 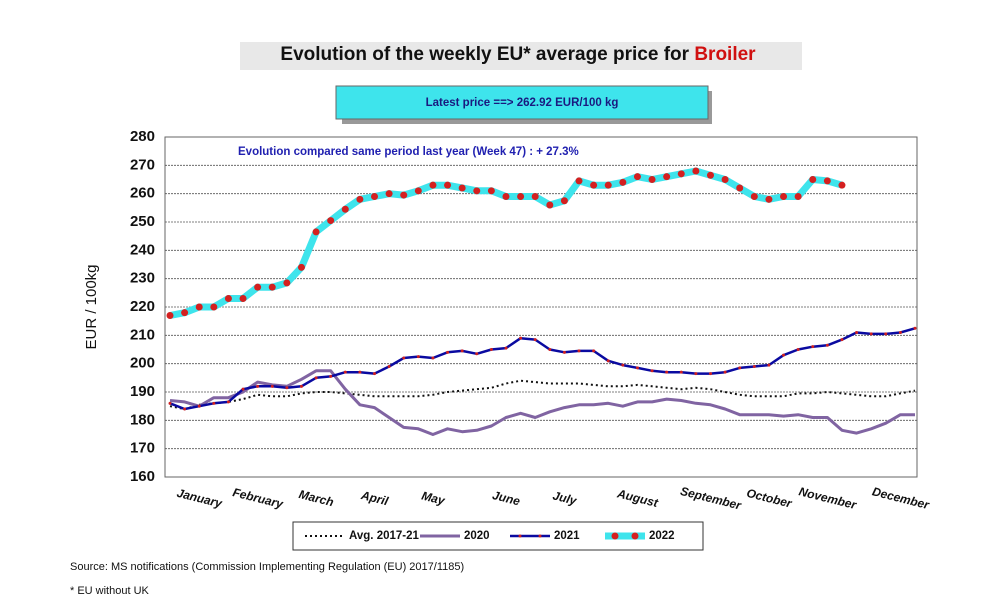 I want to click on x-tick-label: April, so click(x=375, y=498).